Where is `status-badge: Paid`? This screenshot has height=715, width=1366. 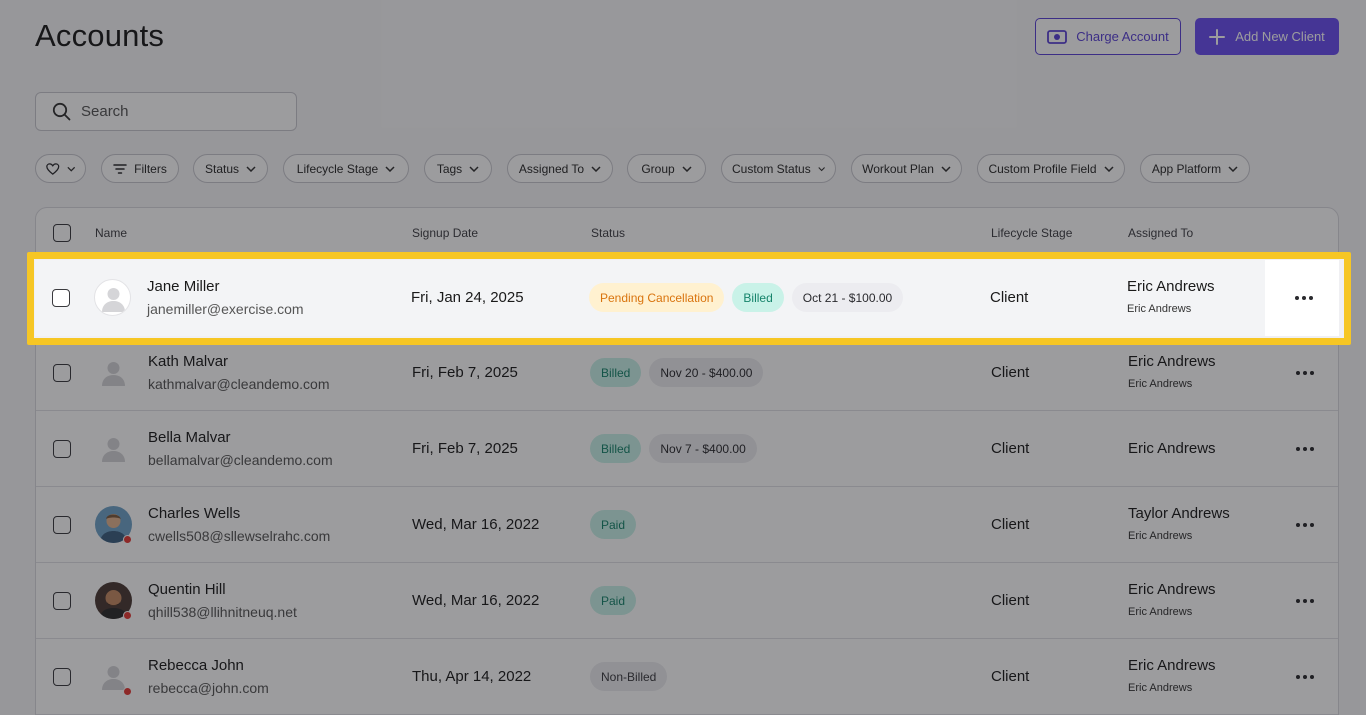
status-badge: Paid is located at coordinates (613, 600).